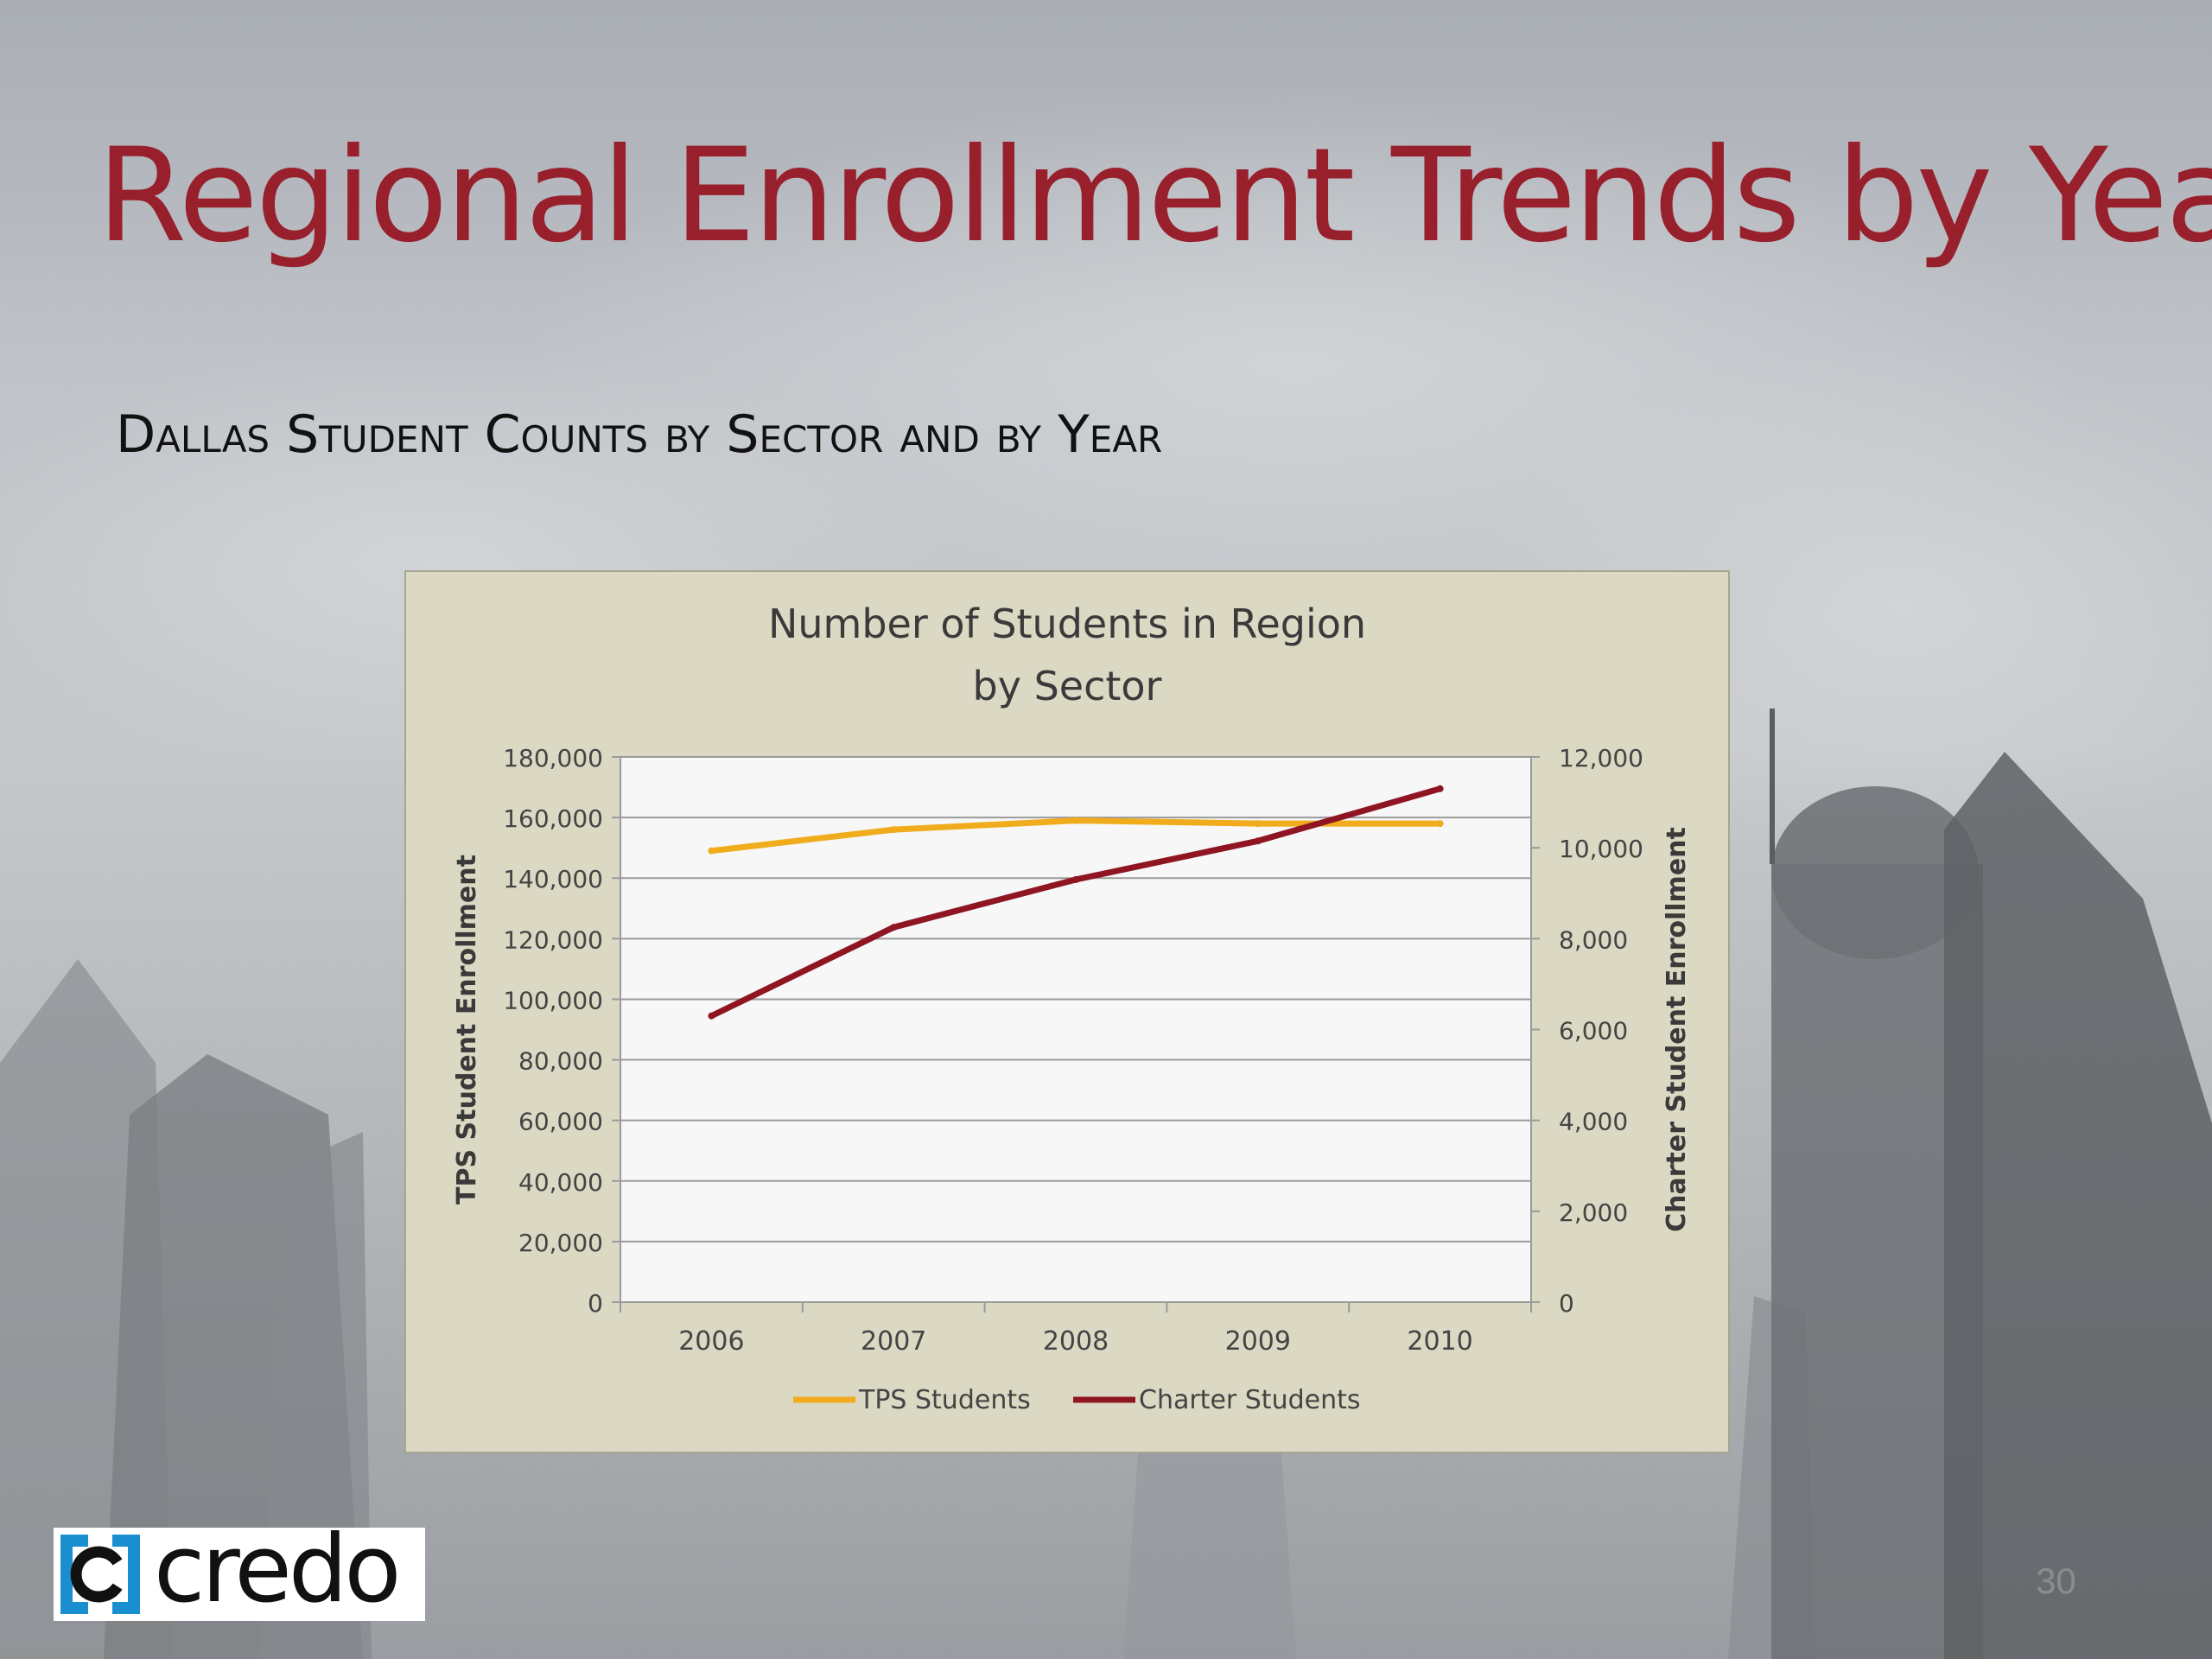  Describe the element at coordinates (944, 1400) in the screenshot. I see `legend-label: TPS Students` at that location.